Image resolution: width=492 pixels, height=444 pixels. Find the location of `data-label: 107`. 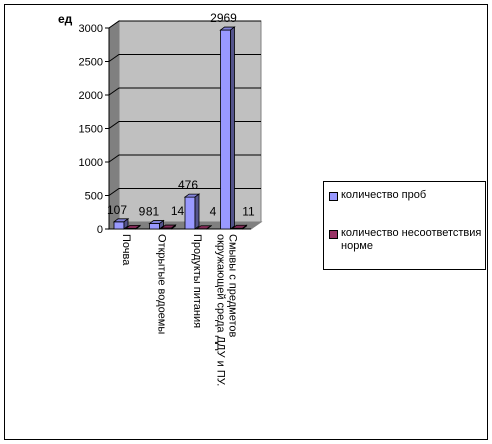

data-label: 107 is located at coordinates (117, 210).